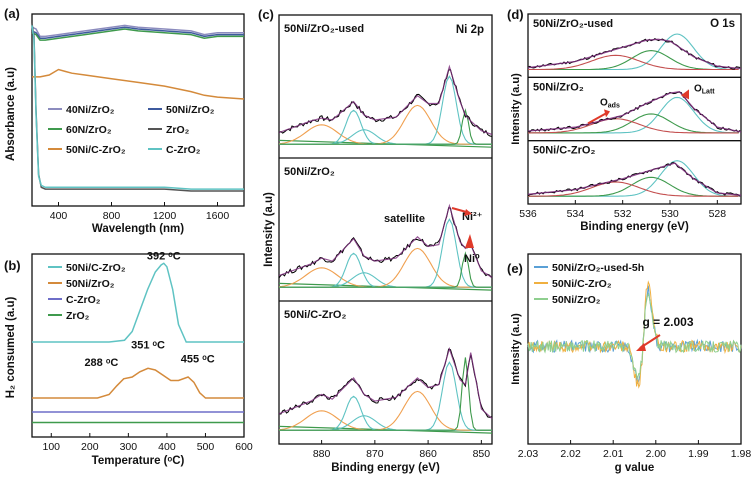 The height and width of the screenshot is (486, 755). I want to click on panel-e-label: (e), so click(515, 268).